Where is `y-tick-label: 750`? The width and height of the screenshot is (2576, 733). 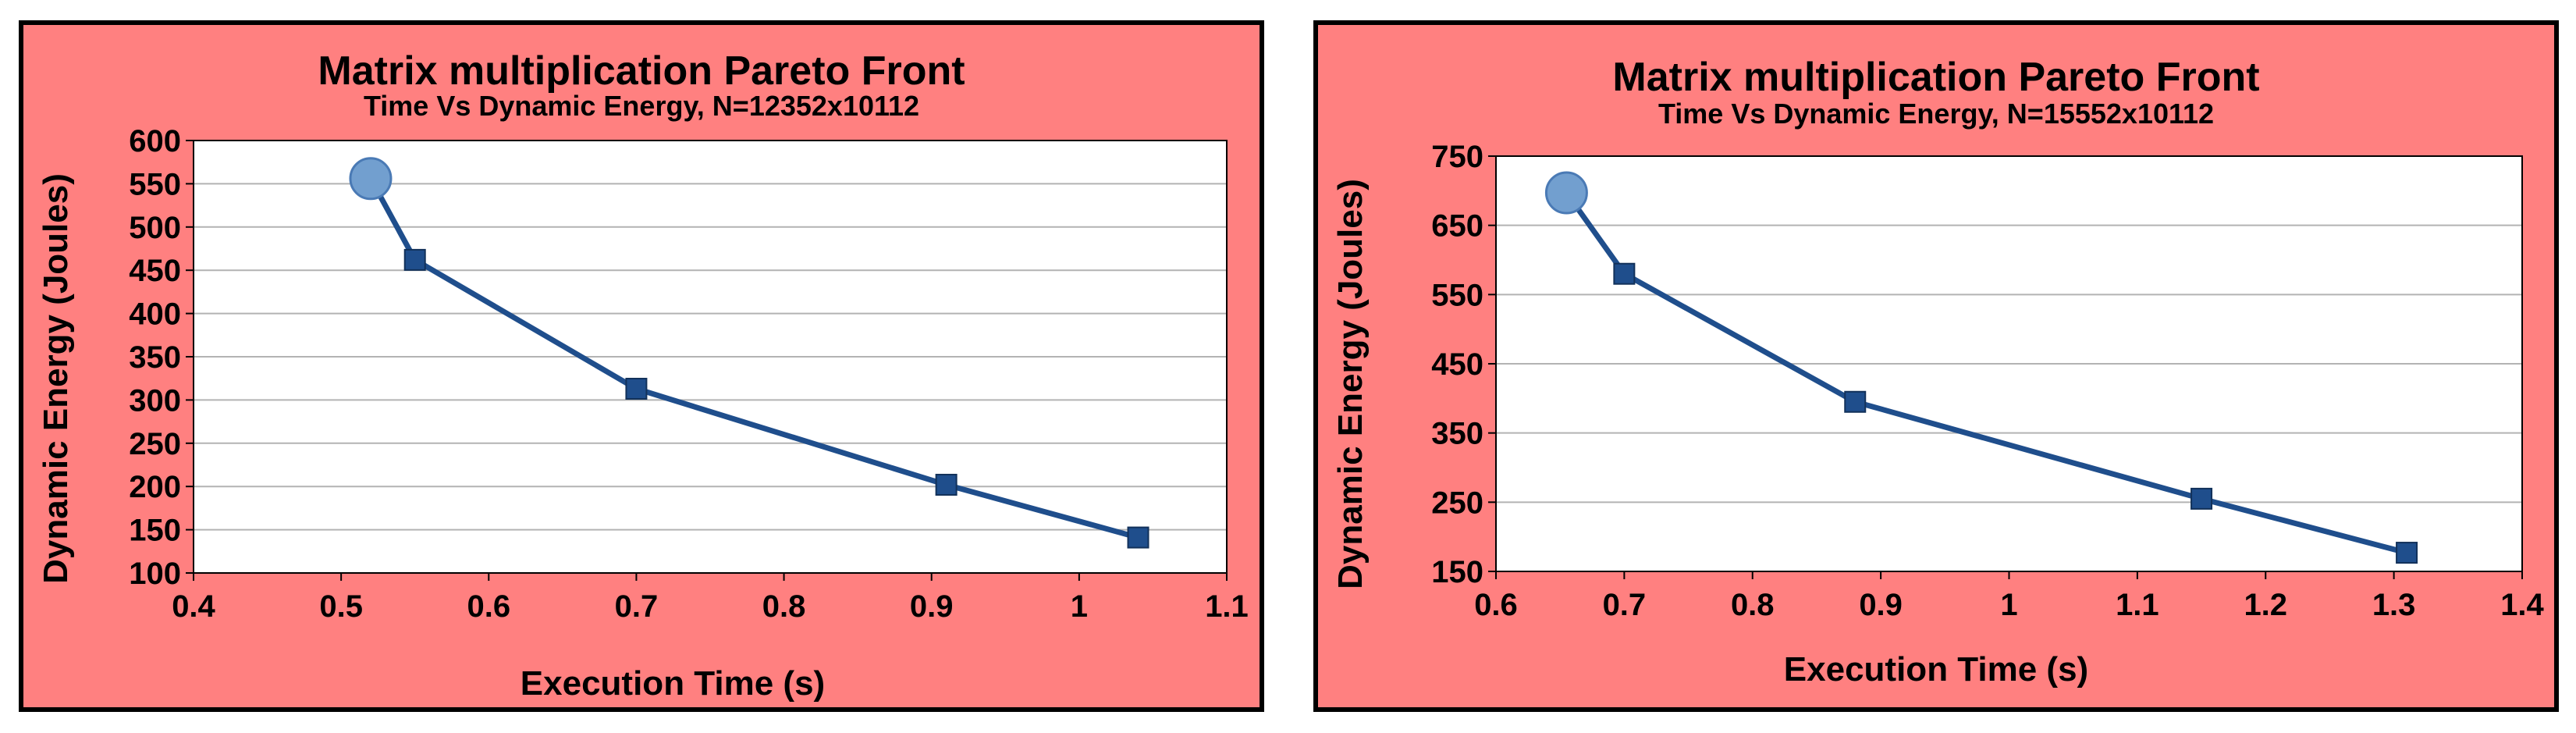
y-tick-label: 750 is located at coordinates (1457, 157).